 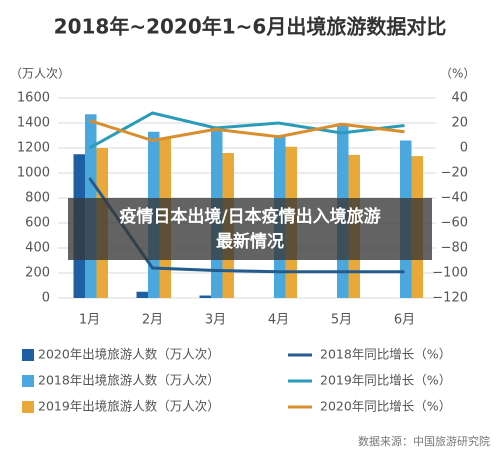 What do you see at coordinates (37, 273) in the screenshot?
I see `y-tick-label: 200` at bounding box center [37, 273].